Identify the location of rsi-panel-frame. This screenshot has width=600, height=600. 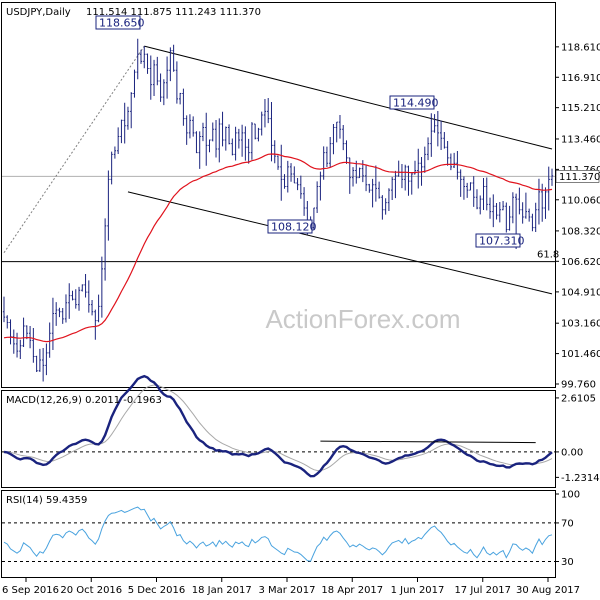
(278, 534).